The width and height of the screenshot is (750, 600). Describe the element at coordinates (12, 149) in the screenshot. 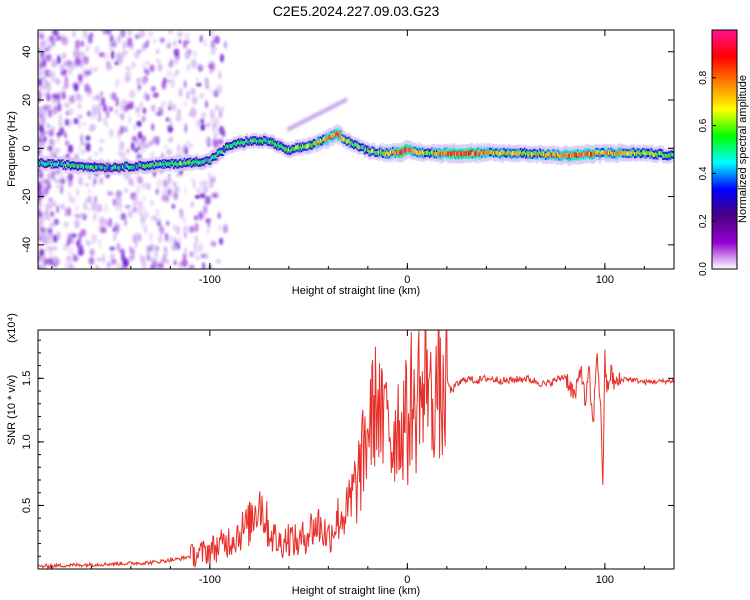

I see `spectrogram-y-axis-label: Frequency (Hz)` at that location.